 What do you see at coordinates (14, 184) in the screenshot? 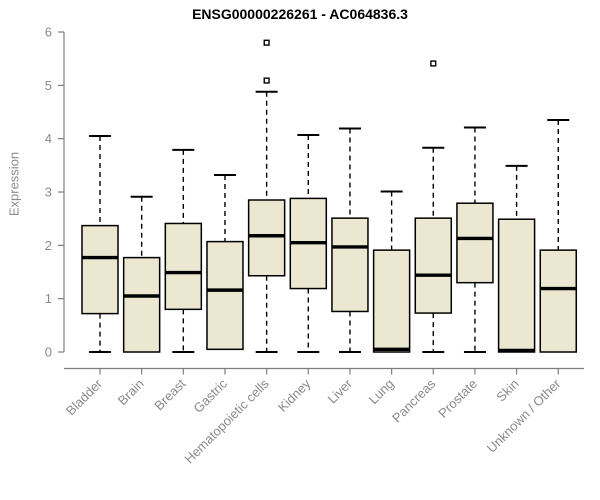
I see `y-axis-title: Expression` at bounding box center [14, 184].